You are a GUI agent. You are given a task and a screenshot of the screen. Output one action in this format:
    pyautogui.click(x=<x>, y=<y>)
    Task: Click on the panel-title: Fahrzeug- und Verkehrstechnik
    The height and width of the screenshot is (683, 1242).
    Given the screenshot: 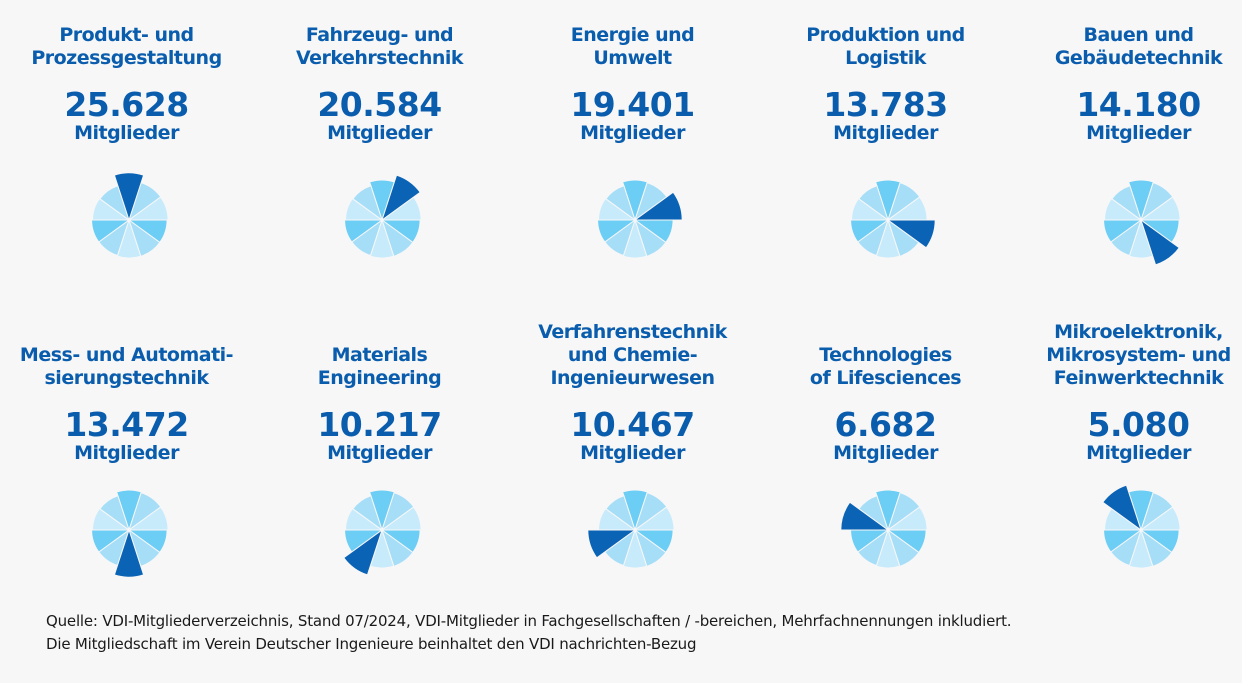 What is the action you would take?
    pyautogui.click(x=379, y=46)
    